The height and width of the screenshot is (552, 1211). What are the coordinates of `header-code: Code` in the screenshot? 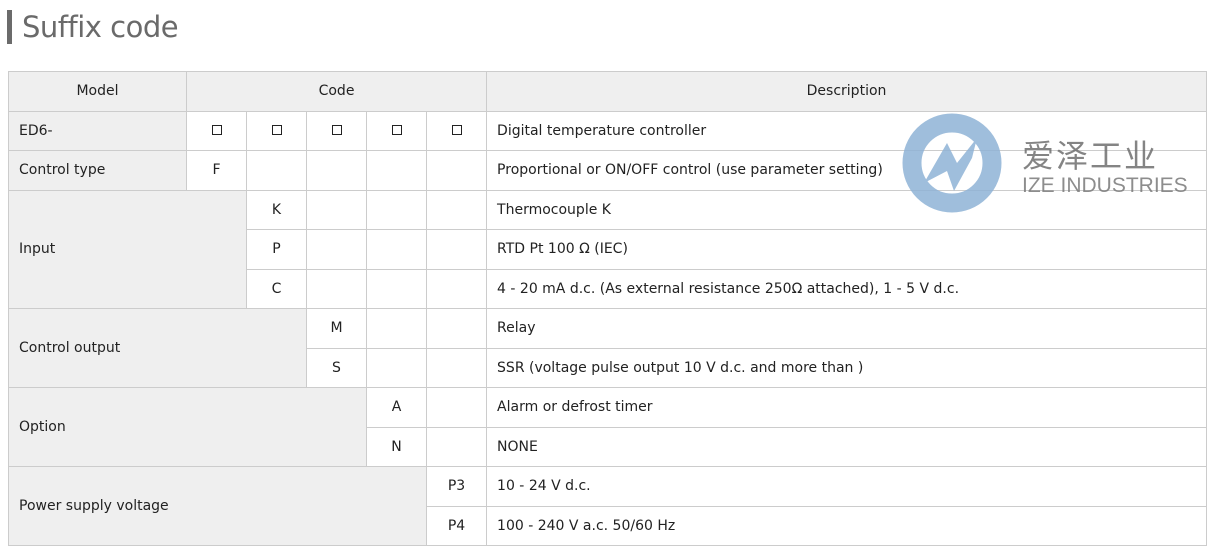 It's located at (336, 91).